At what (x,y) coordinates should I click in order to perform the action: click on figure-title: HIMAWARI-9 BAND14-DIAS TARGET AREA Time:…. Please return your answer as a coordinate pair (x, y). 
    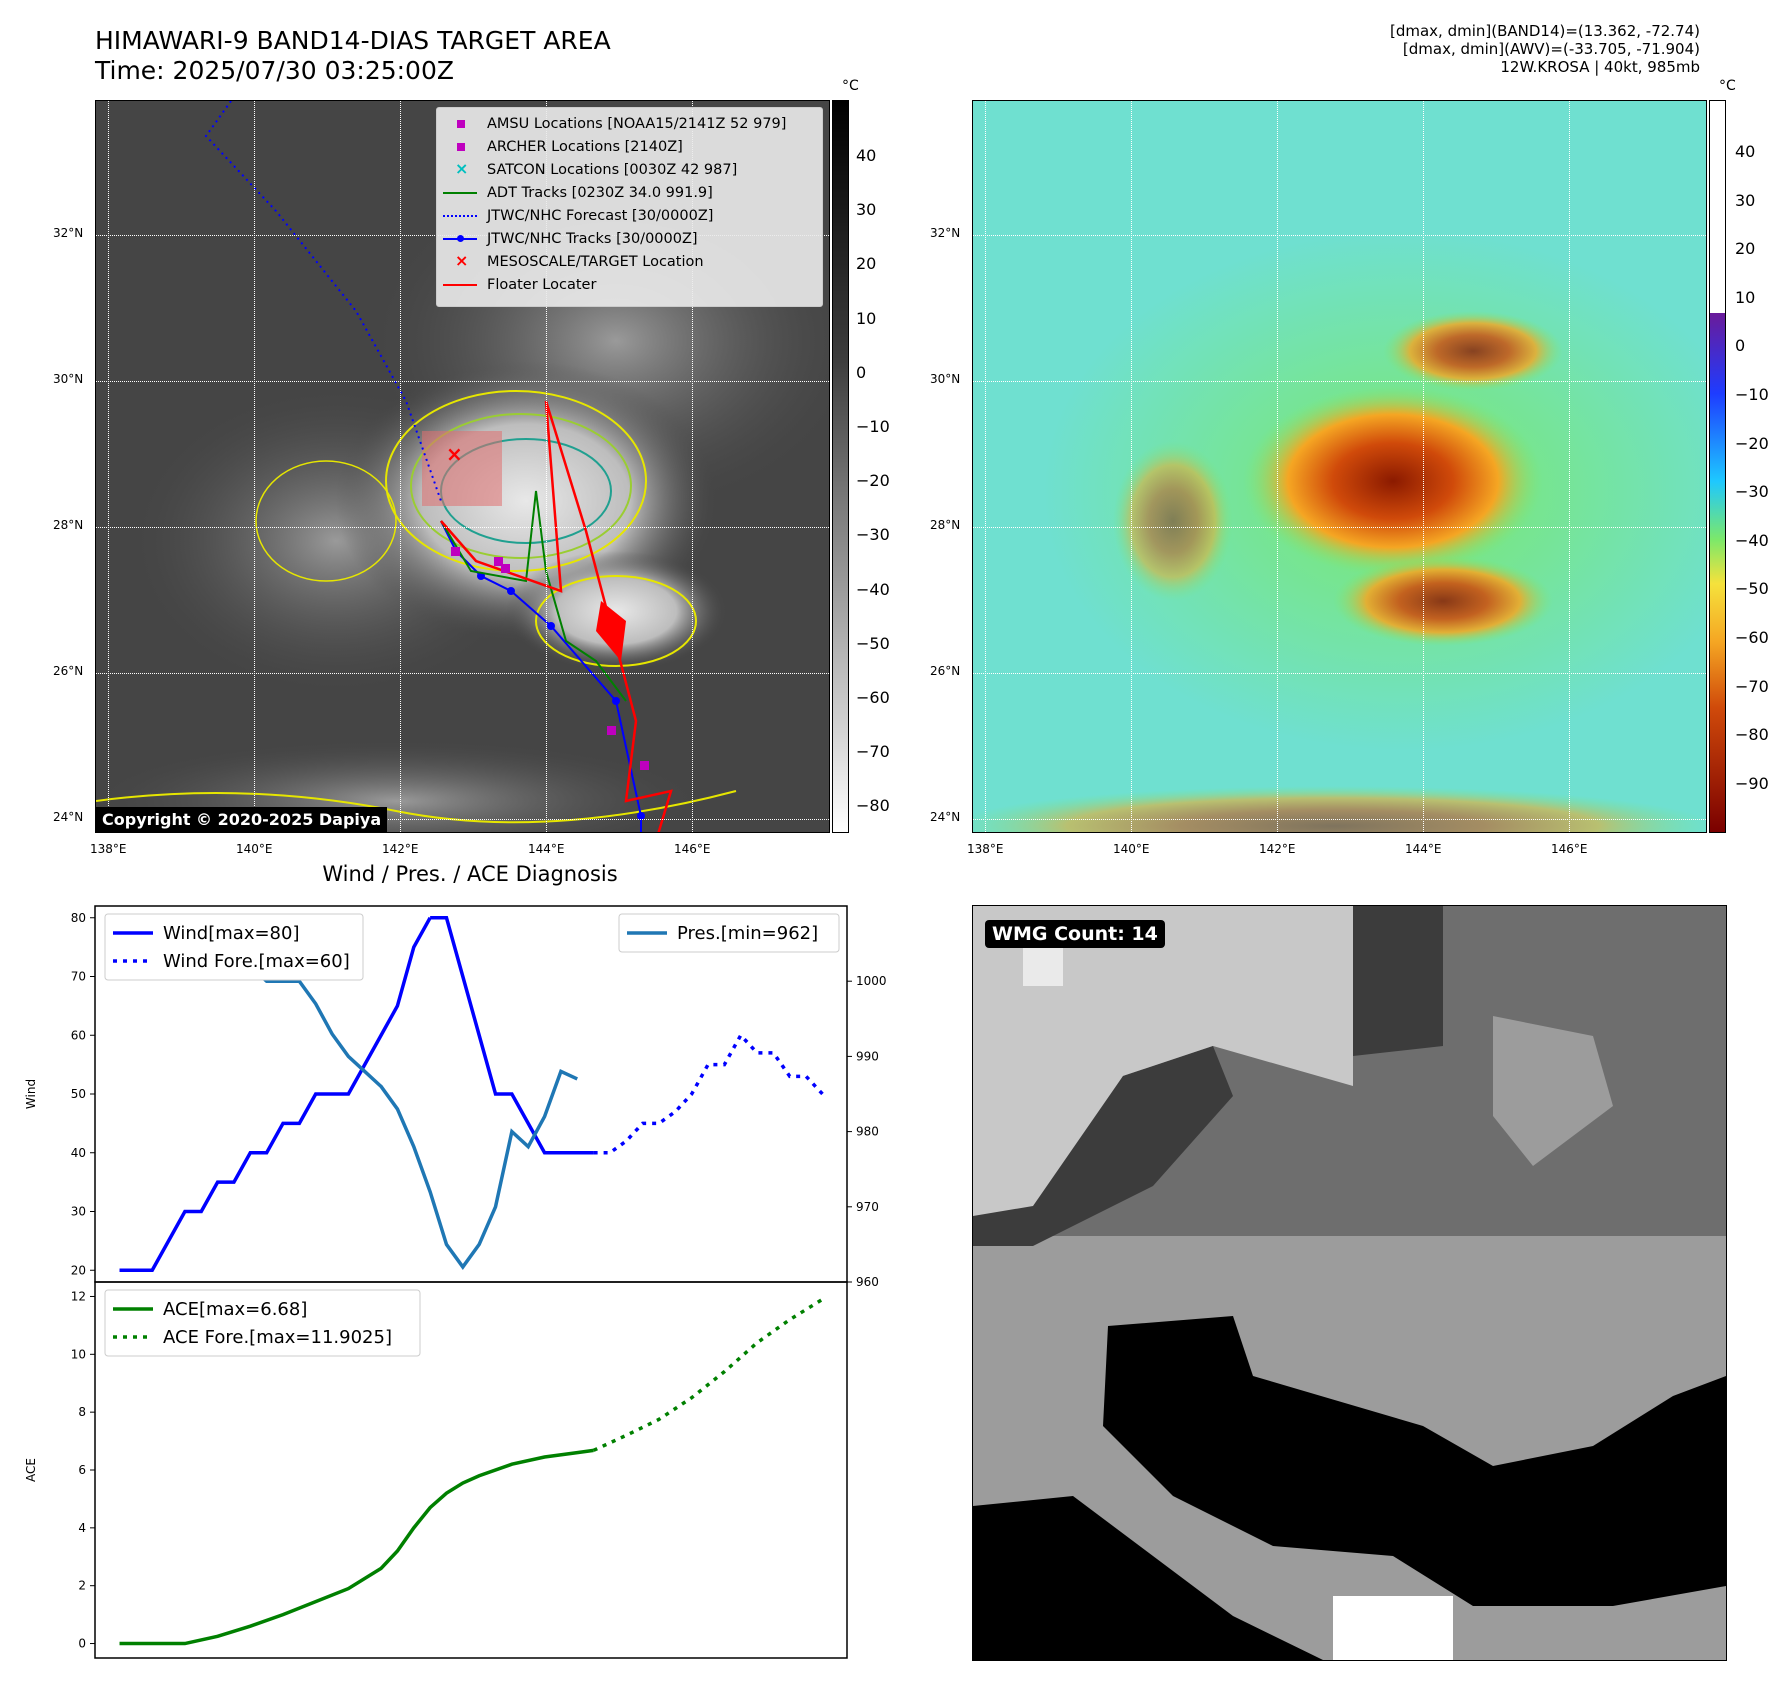
    Looking at the image, I should click on (353, 56).